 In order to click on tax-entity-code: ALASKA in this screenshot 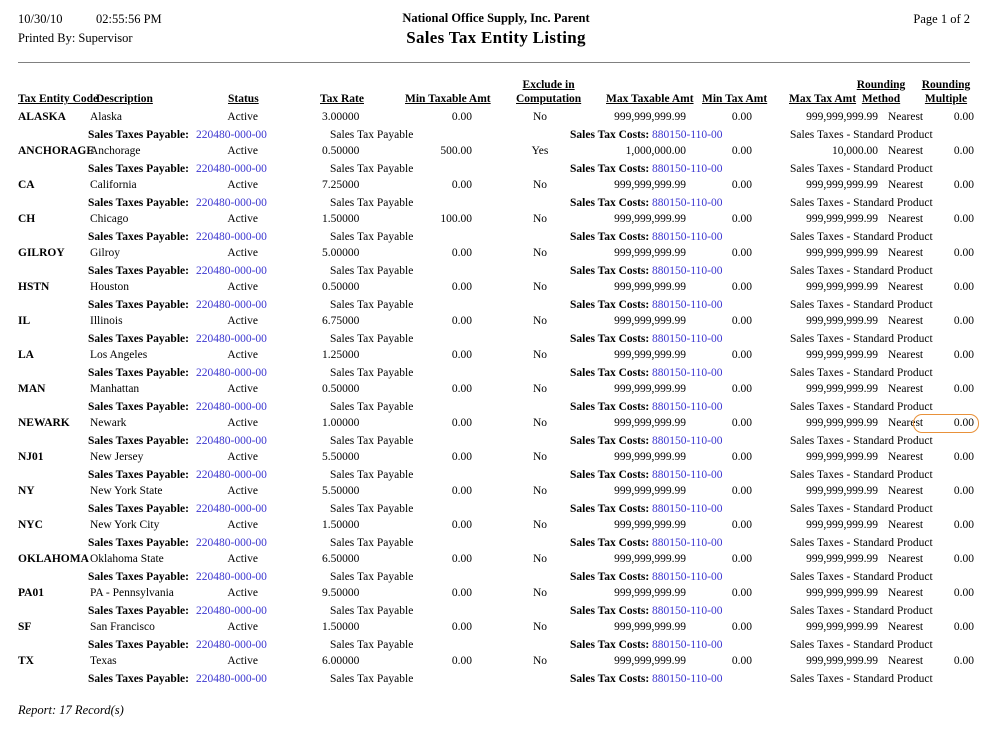, I will do `click(42, 117)`.